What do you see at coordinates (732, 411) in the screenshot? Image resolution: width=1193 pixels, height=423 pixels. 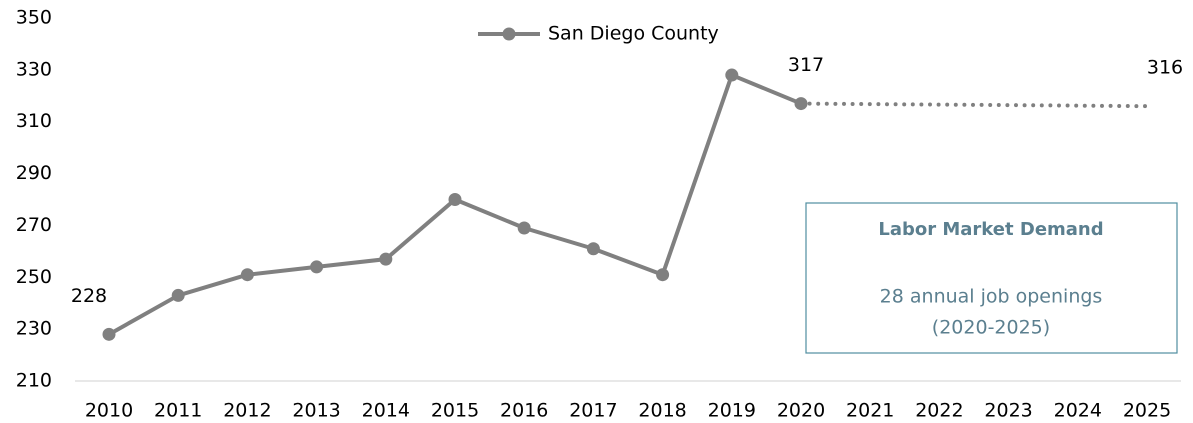 I see `x-tick-label: 2019` at bounding box center [732, 411].